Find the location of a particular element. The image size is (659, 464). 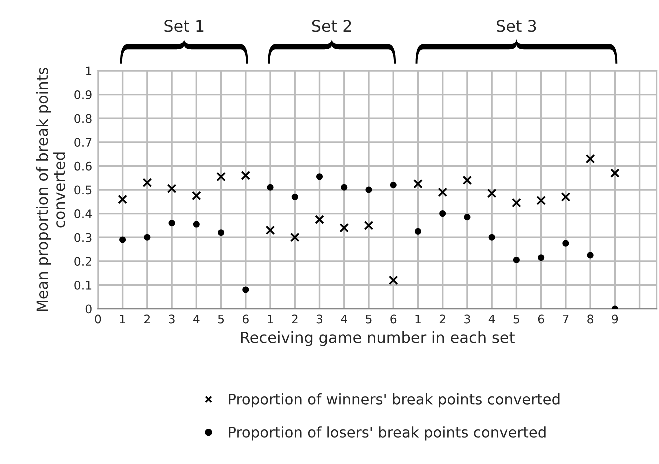

y-tick-label: 0.9 is located at coordinates (83, 95).